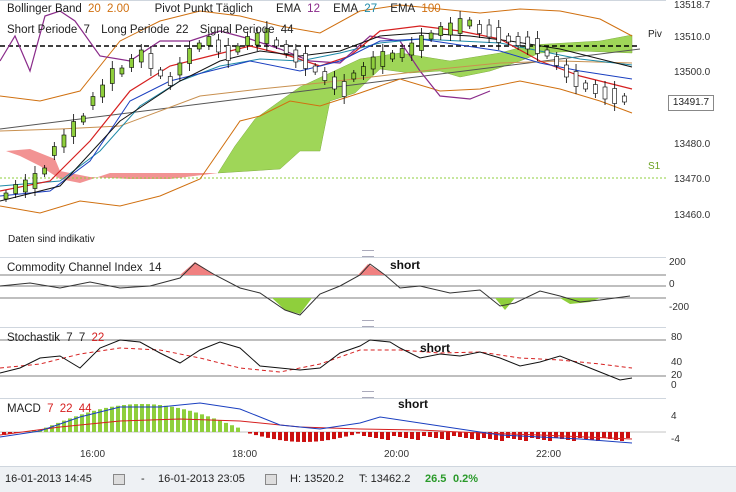 Image resolution: width=736 pixels, height=492 pixels. I want to click on price-tick: 13480.0, so click(692, 144).